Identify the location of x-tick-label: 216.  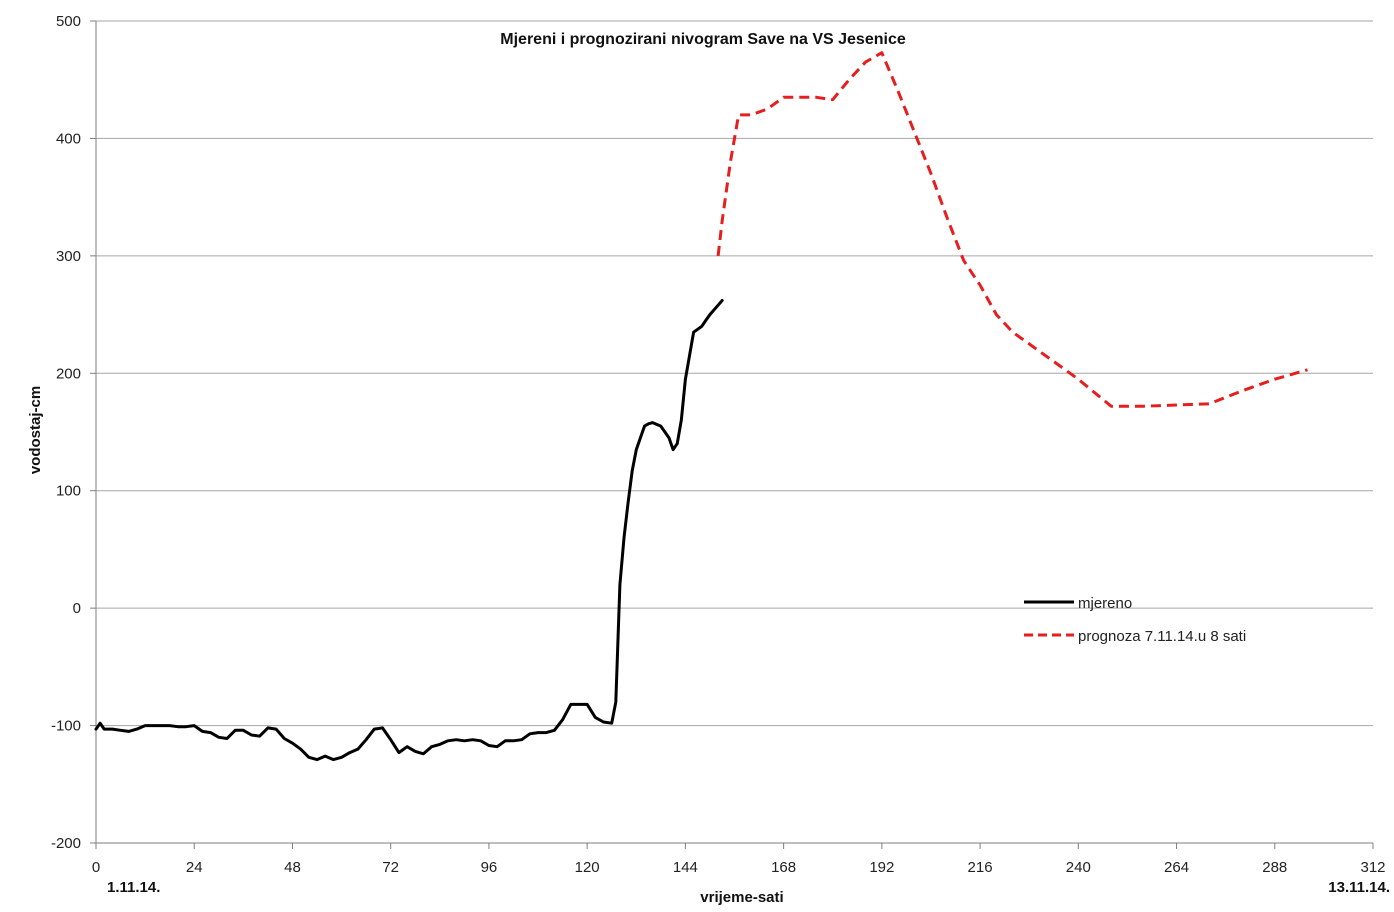
(980, 867).